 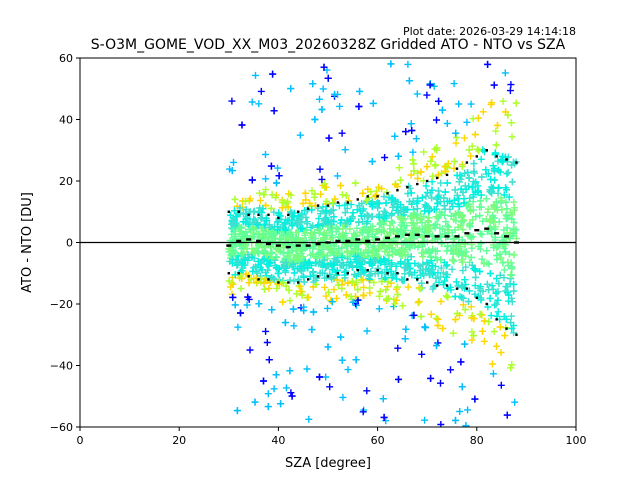 I want to click on y-tick-label: −60, so click(x=61, y=427).